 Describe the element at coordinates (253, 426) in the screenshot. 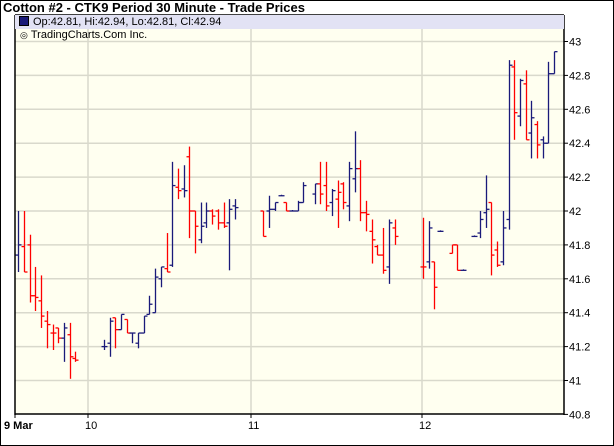

I see `x-tick-label: 11` at that location.